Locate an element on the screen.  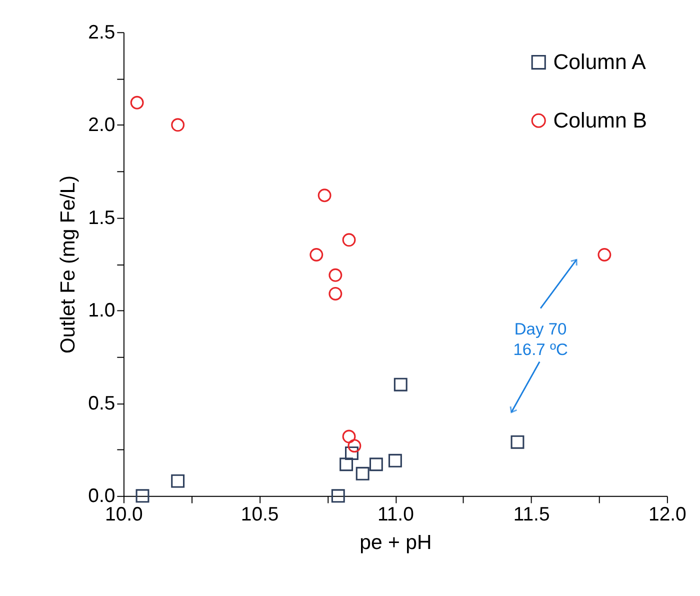
annotation: Day 70 16.7 ºC is located at coordinates (540, 339).